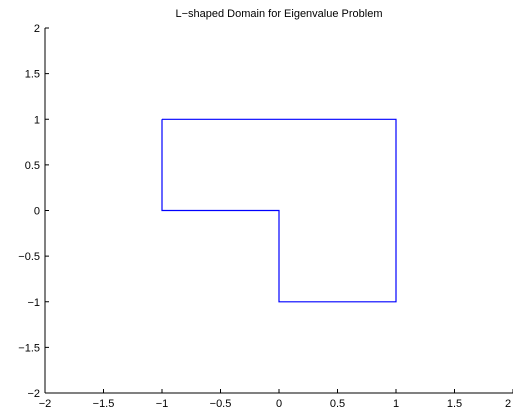 This screenshot has height=414, width=513. What do you see at coordinates (45, 404) in the screenshot?
I see `x-tick-label: −2` at bounding box center [45, 404].